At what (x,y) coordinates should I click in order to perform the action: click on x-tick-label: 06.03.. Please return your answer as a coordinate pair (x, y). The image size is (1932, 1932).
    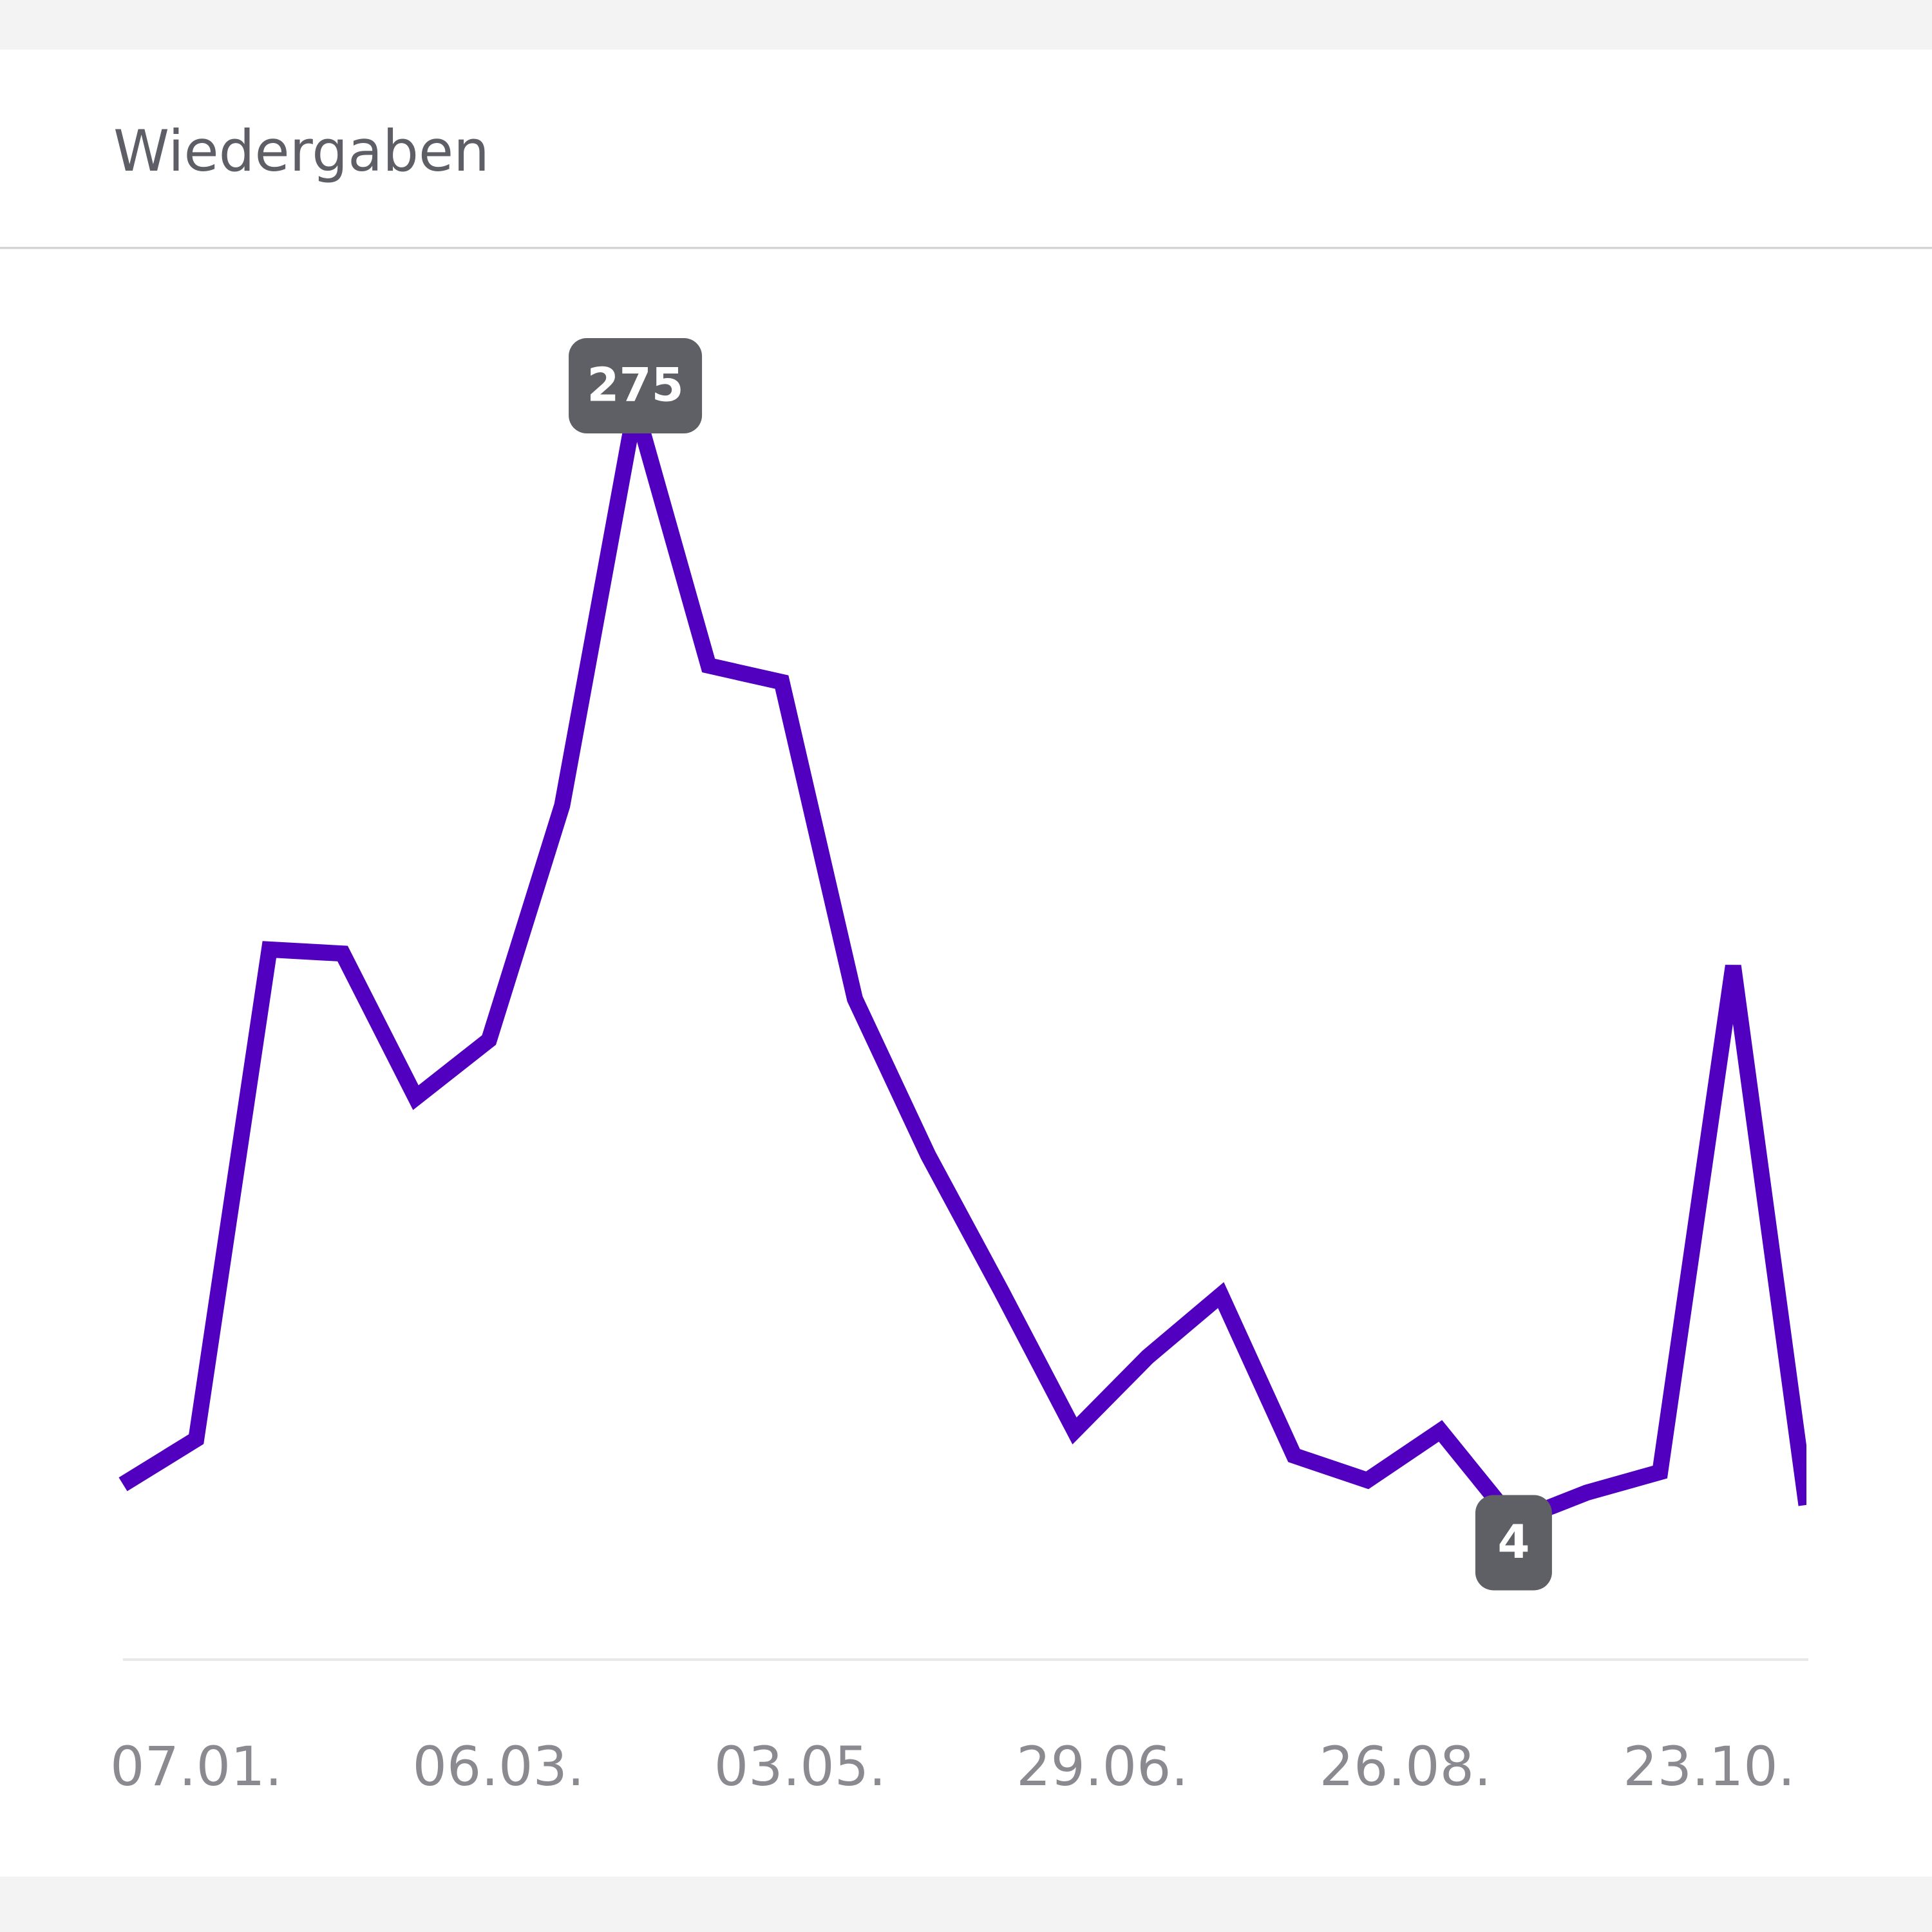
    Looking at the image, I should click on (498, 1766).